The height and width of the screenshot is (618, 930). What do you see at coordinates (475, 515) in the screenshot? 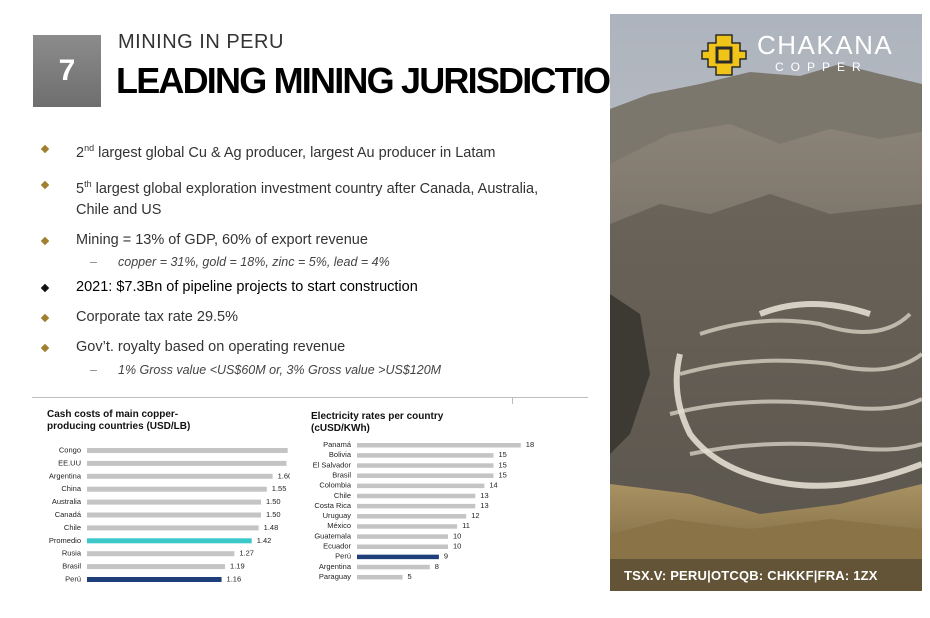
I see `value-label: 12` at bounding box center [475, 515].